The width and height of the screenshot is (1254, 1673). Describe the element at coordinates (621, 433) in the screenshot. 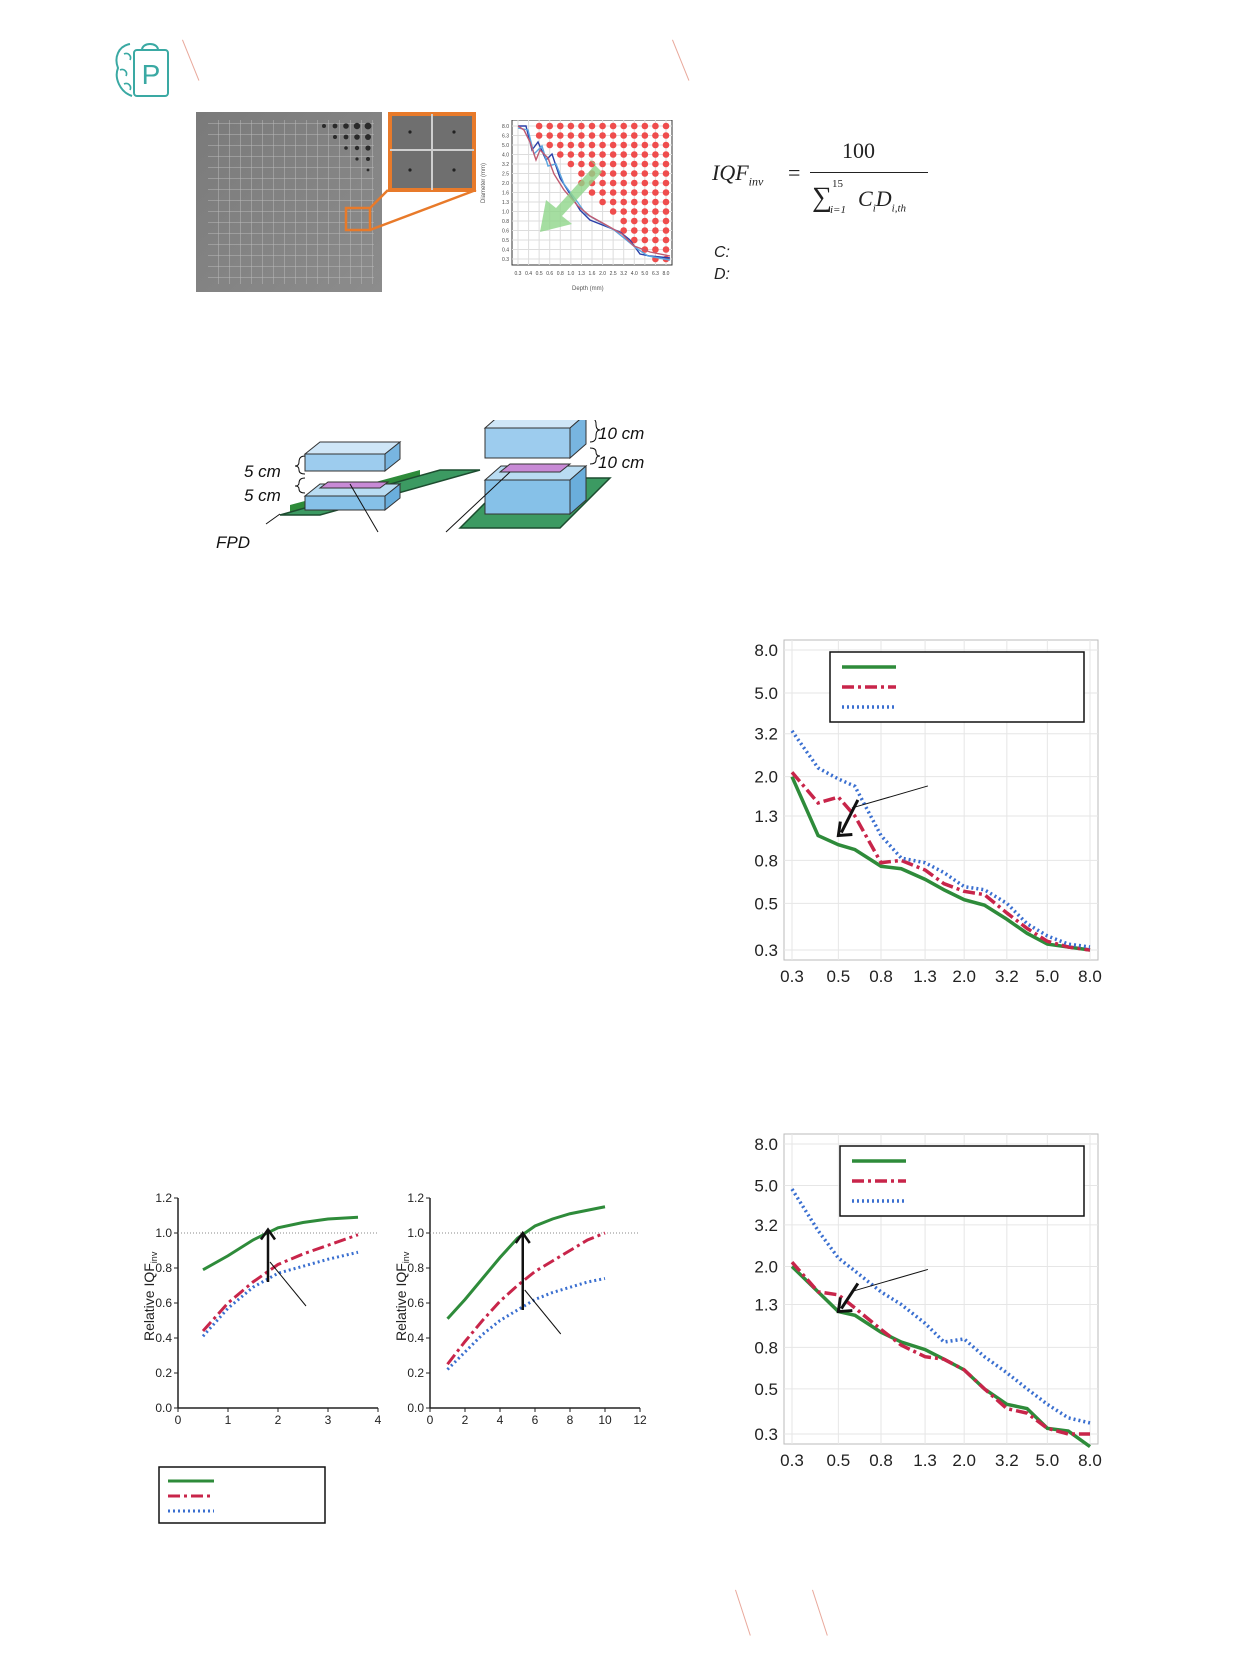

I see `large-top-label: 10 cm` at that location.